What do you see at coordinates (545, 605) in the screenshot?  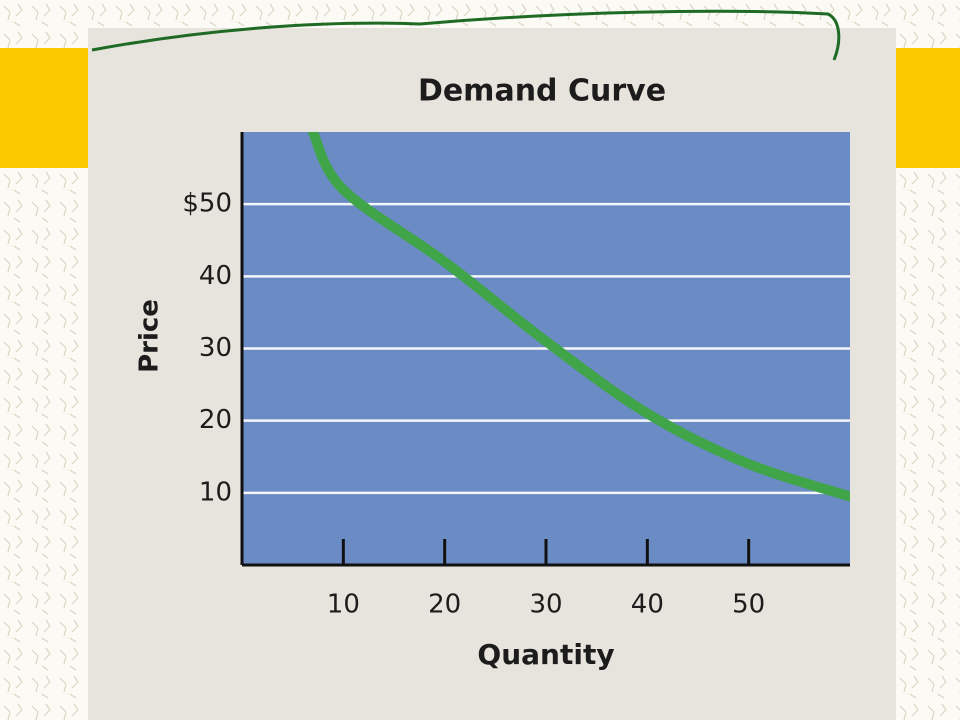 I see `x-tick-label: 30` at bounding box center [545, 605].